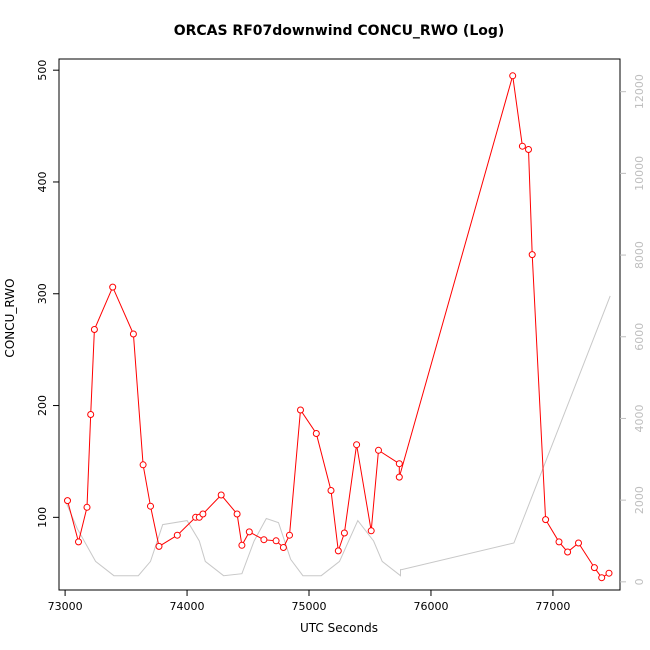 This screenshot has height=650, width=650. What do you see at coordinates (42, 70) in the screenshot?
I see `y-tick-label: 500` at bounding box center [42, 70].